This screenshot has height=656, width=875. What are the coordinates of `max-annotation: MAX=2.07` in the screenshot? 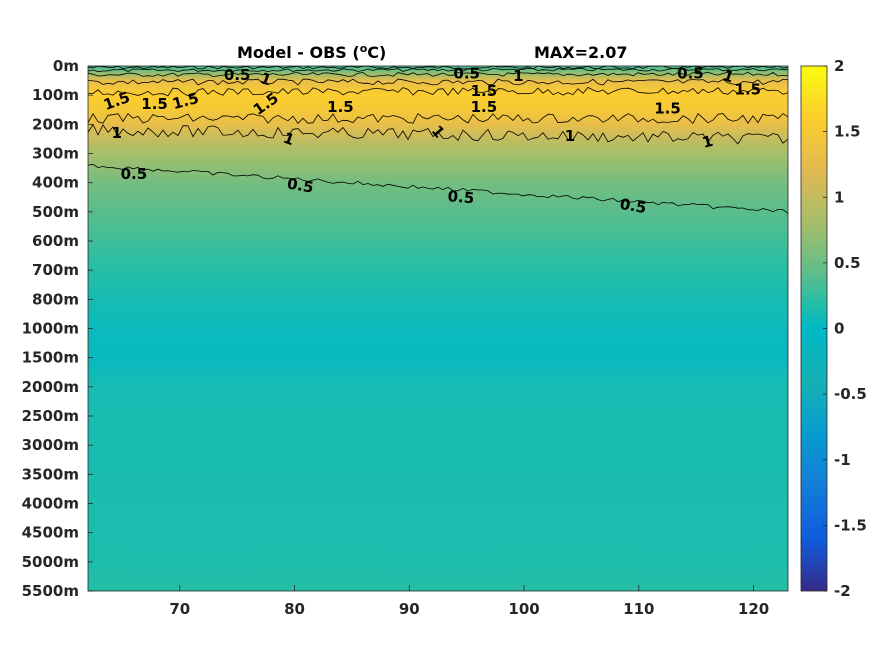 It's located at (581, 52).